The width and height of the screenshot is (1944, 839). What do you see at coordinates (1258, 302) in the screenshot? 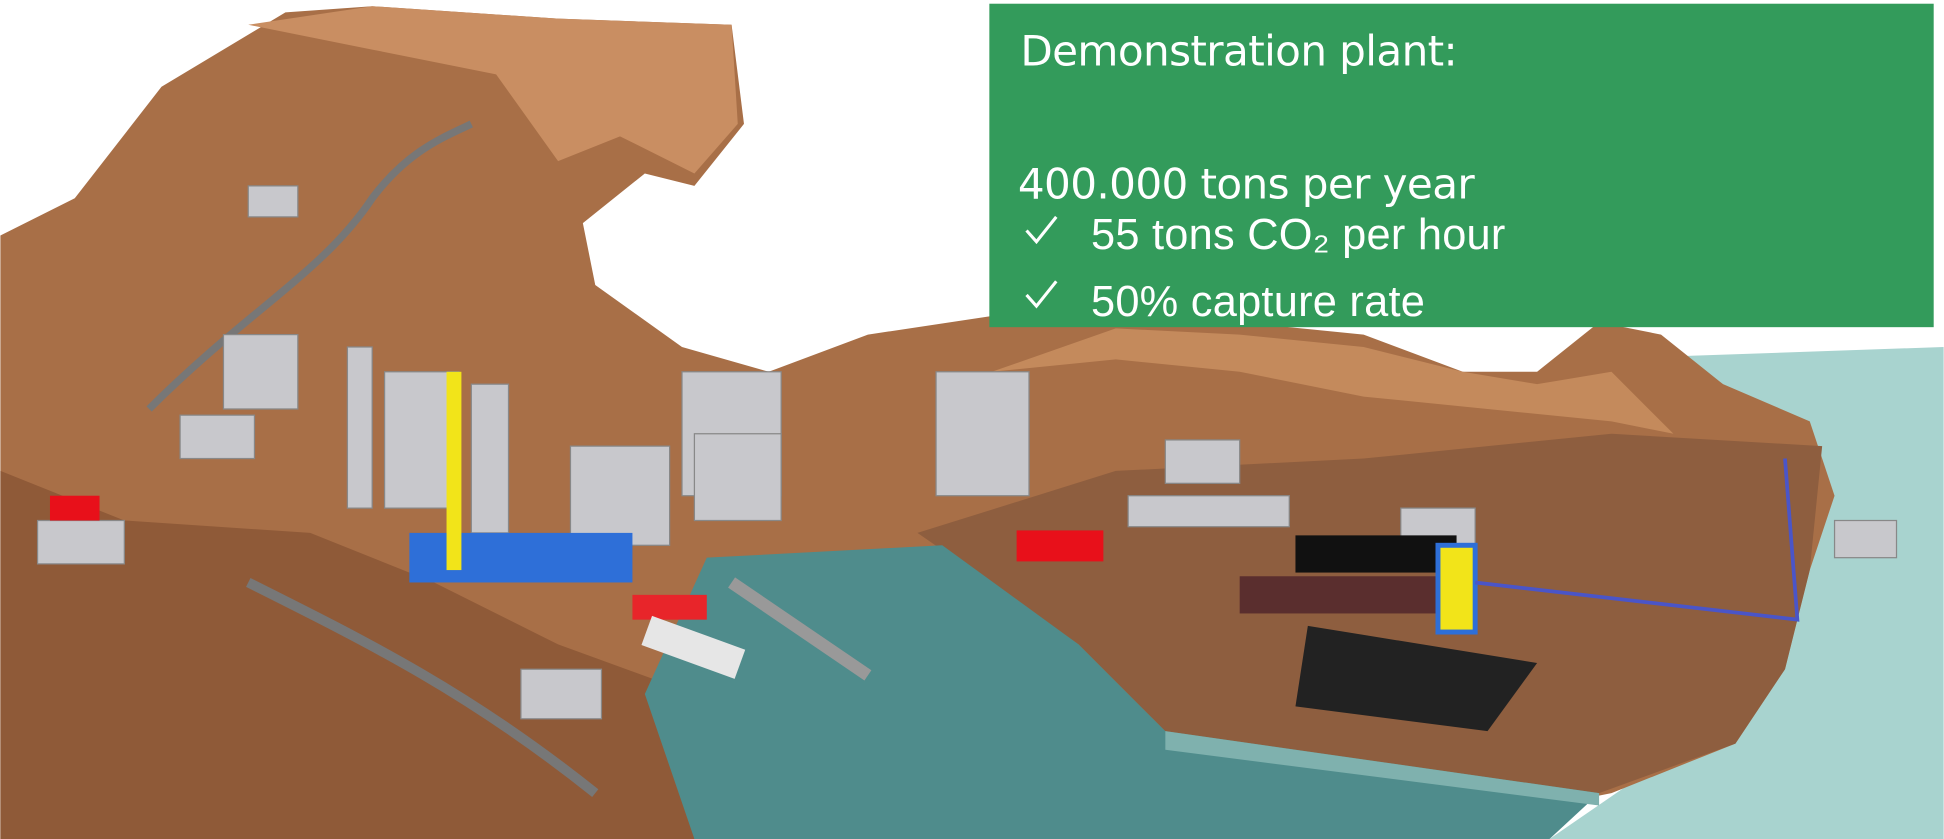
I see `bullet-item: 50% capture rate` at bounding box center [1258, 302].